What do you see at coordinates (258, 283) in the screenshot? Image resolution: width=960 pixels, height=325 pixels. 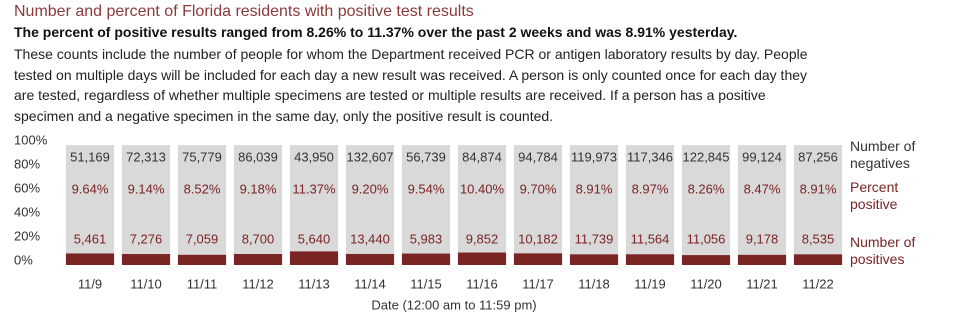 I see `x-tick-label: 11/12` at bounding box center [258, 283].